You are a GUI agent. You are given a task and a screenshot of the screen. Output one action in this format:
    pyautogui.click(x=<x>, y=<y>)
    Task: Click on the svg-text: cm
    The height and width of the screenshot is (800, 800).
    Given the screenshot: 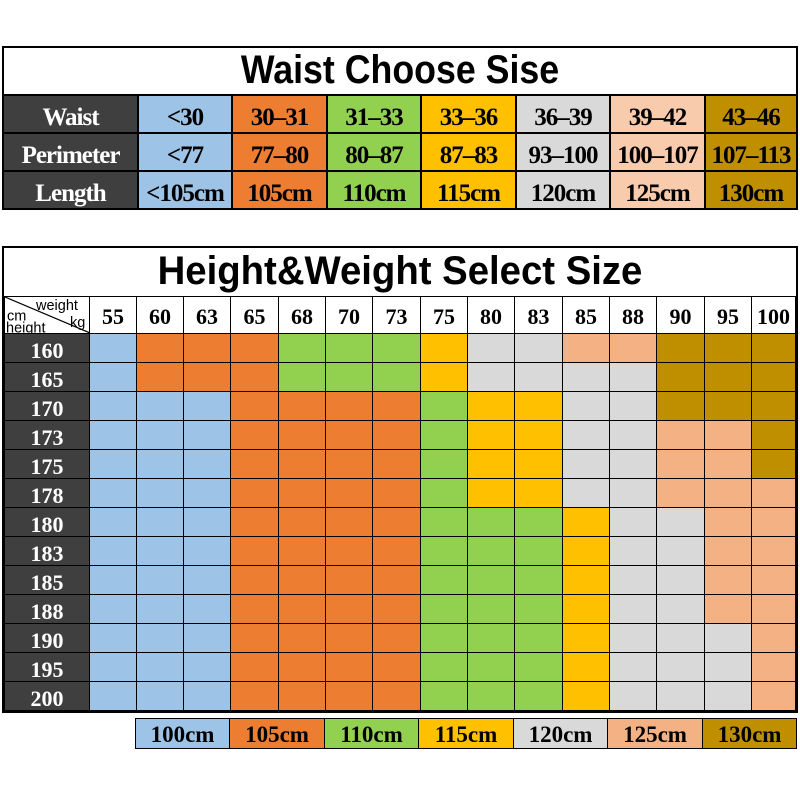 What is the action you would take?
    pyautogui.click(x=16, y=317)
    